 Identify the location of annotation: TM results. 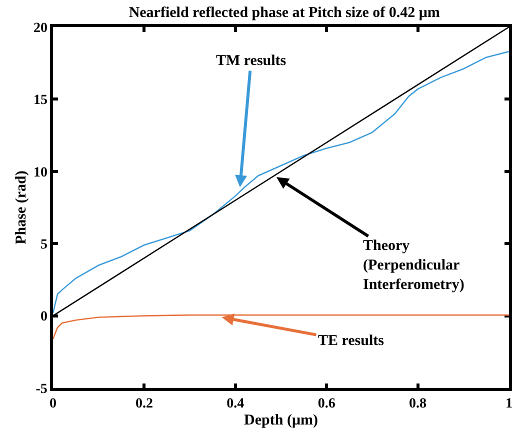
(251, 61).